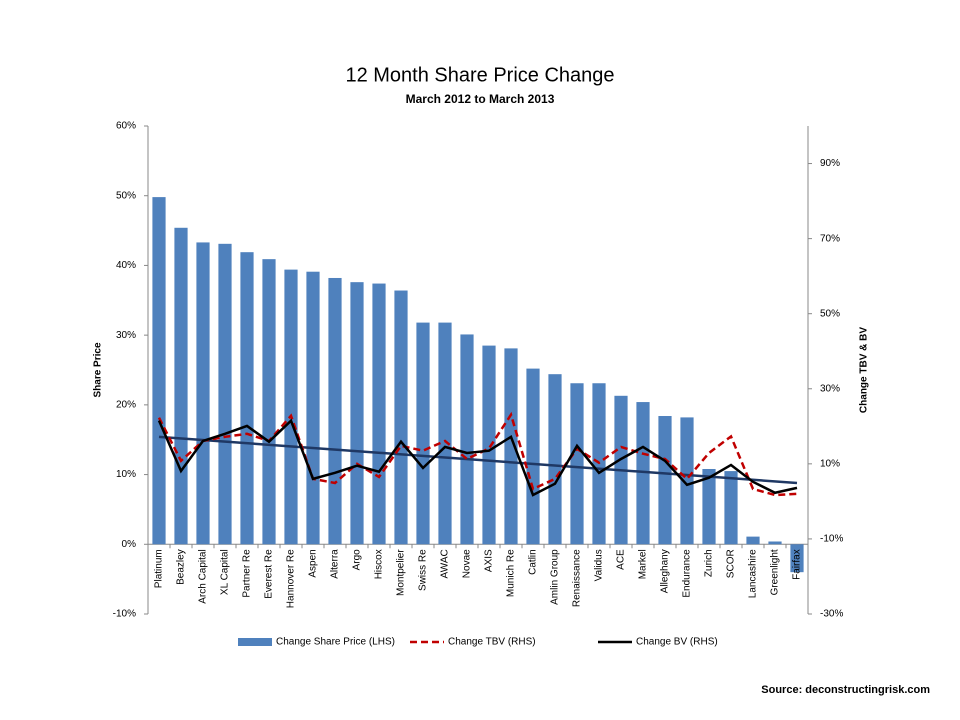 The image size is (960, 720). I want to click on y-tick-label: 50%, so click(126, 195).